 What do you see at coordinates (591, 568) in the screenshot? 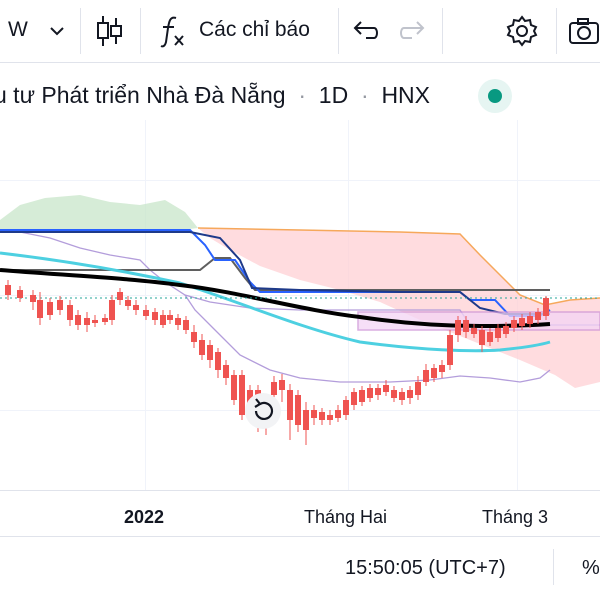
I see `percent-scale-button: %` at bounding box center [591, 568].